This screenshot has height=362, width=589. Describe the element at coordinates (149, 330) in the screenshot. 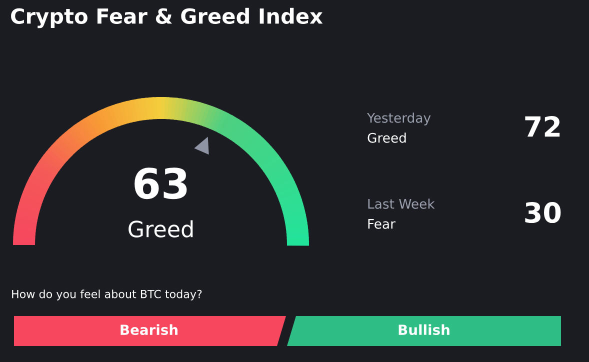

I see `text: Bearish` at that location.